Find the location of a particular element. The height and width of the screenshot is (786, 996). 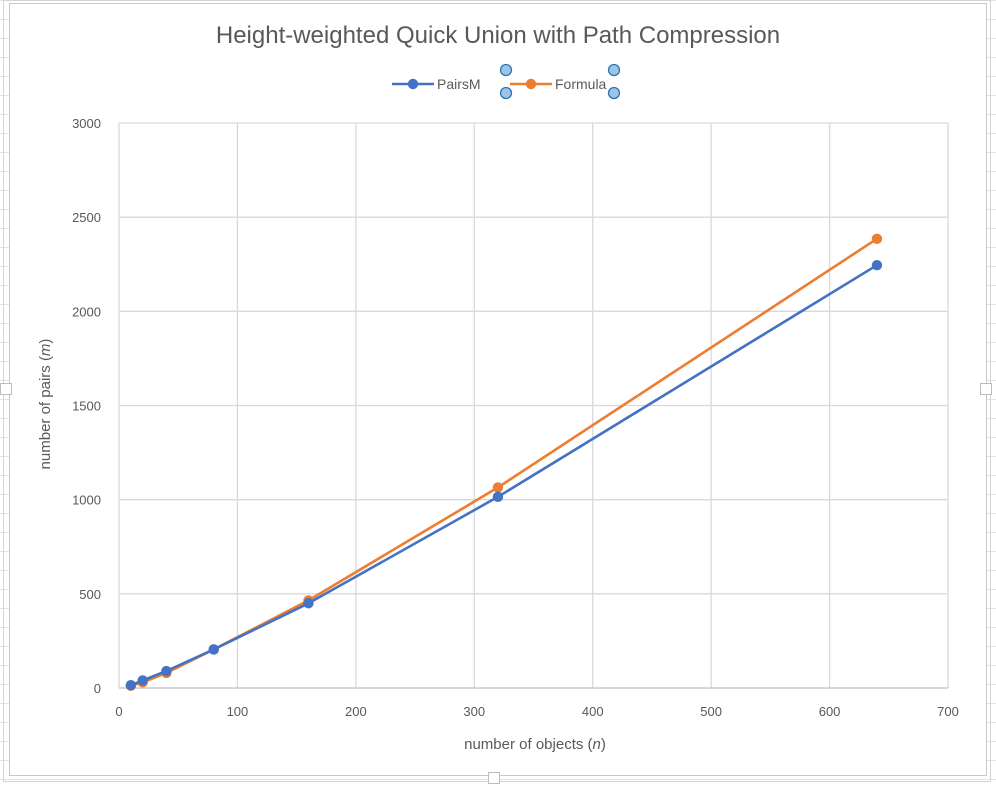

legend-item-formula: Formula is located at coordinates (558, 84).